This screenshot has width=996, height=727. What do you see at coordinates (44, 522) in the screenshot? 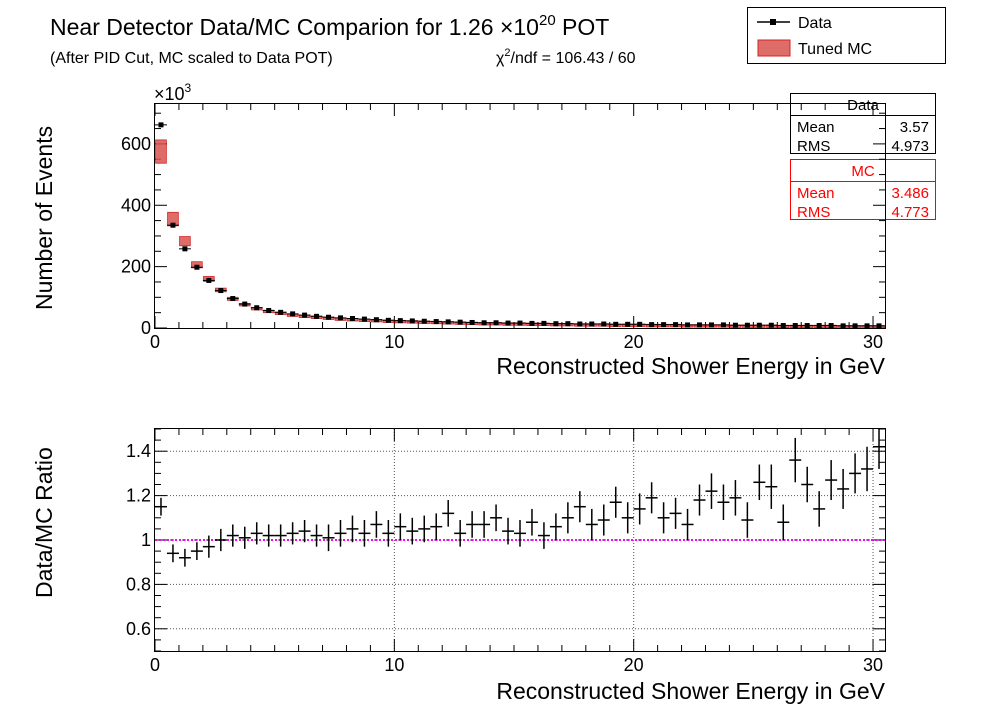
I see `ratio-y-axis-label: Data/MC Ratio` at bounding box center [44, 522].